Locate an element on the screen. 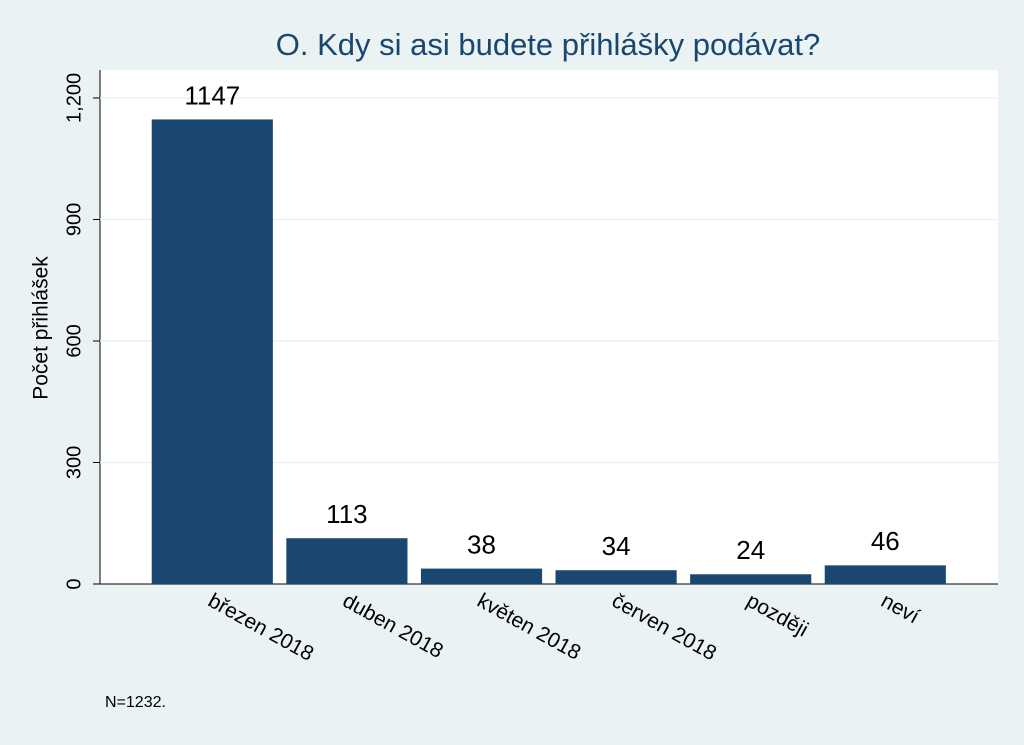  data-label: 46 is located at coordinates (885, 541).